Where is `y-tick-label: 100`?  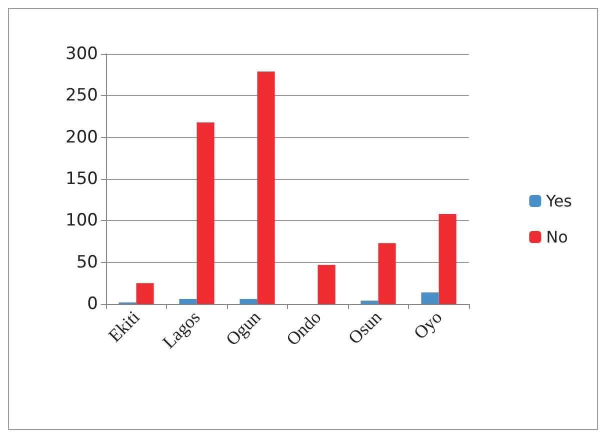 y-tick-label: 100 is located at coordinates (82, 220).